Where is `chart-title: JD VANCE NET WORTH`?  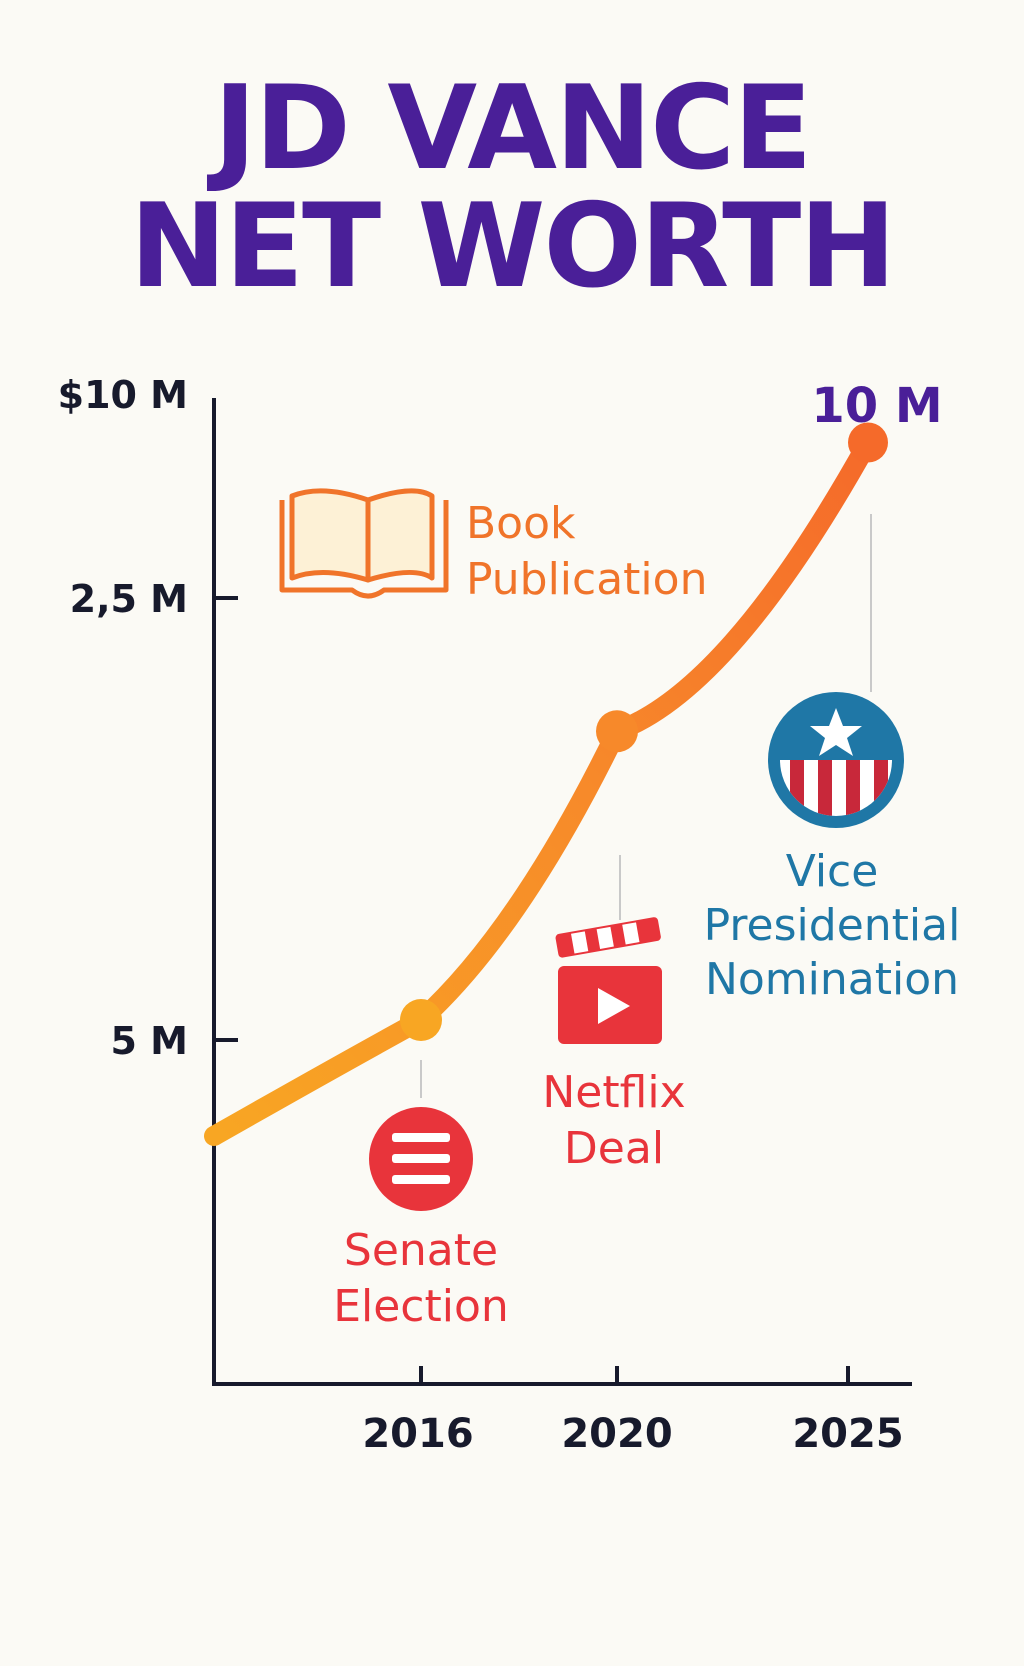
chart-title: JD VANCE NET WORTH is located at coordinates (512, 188).